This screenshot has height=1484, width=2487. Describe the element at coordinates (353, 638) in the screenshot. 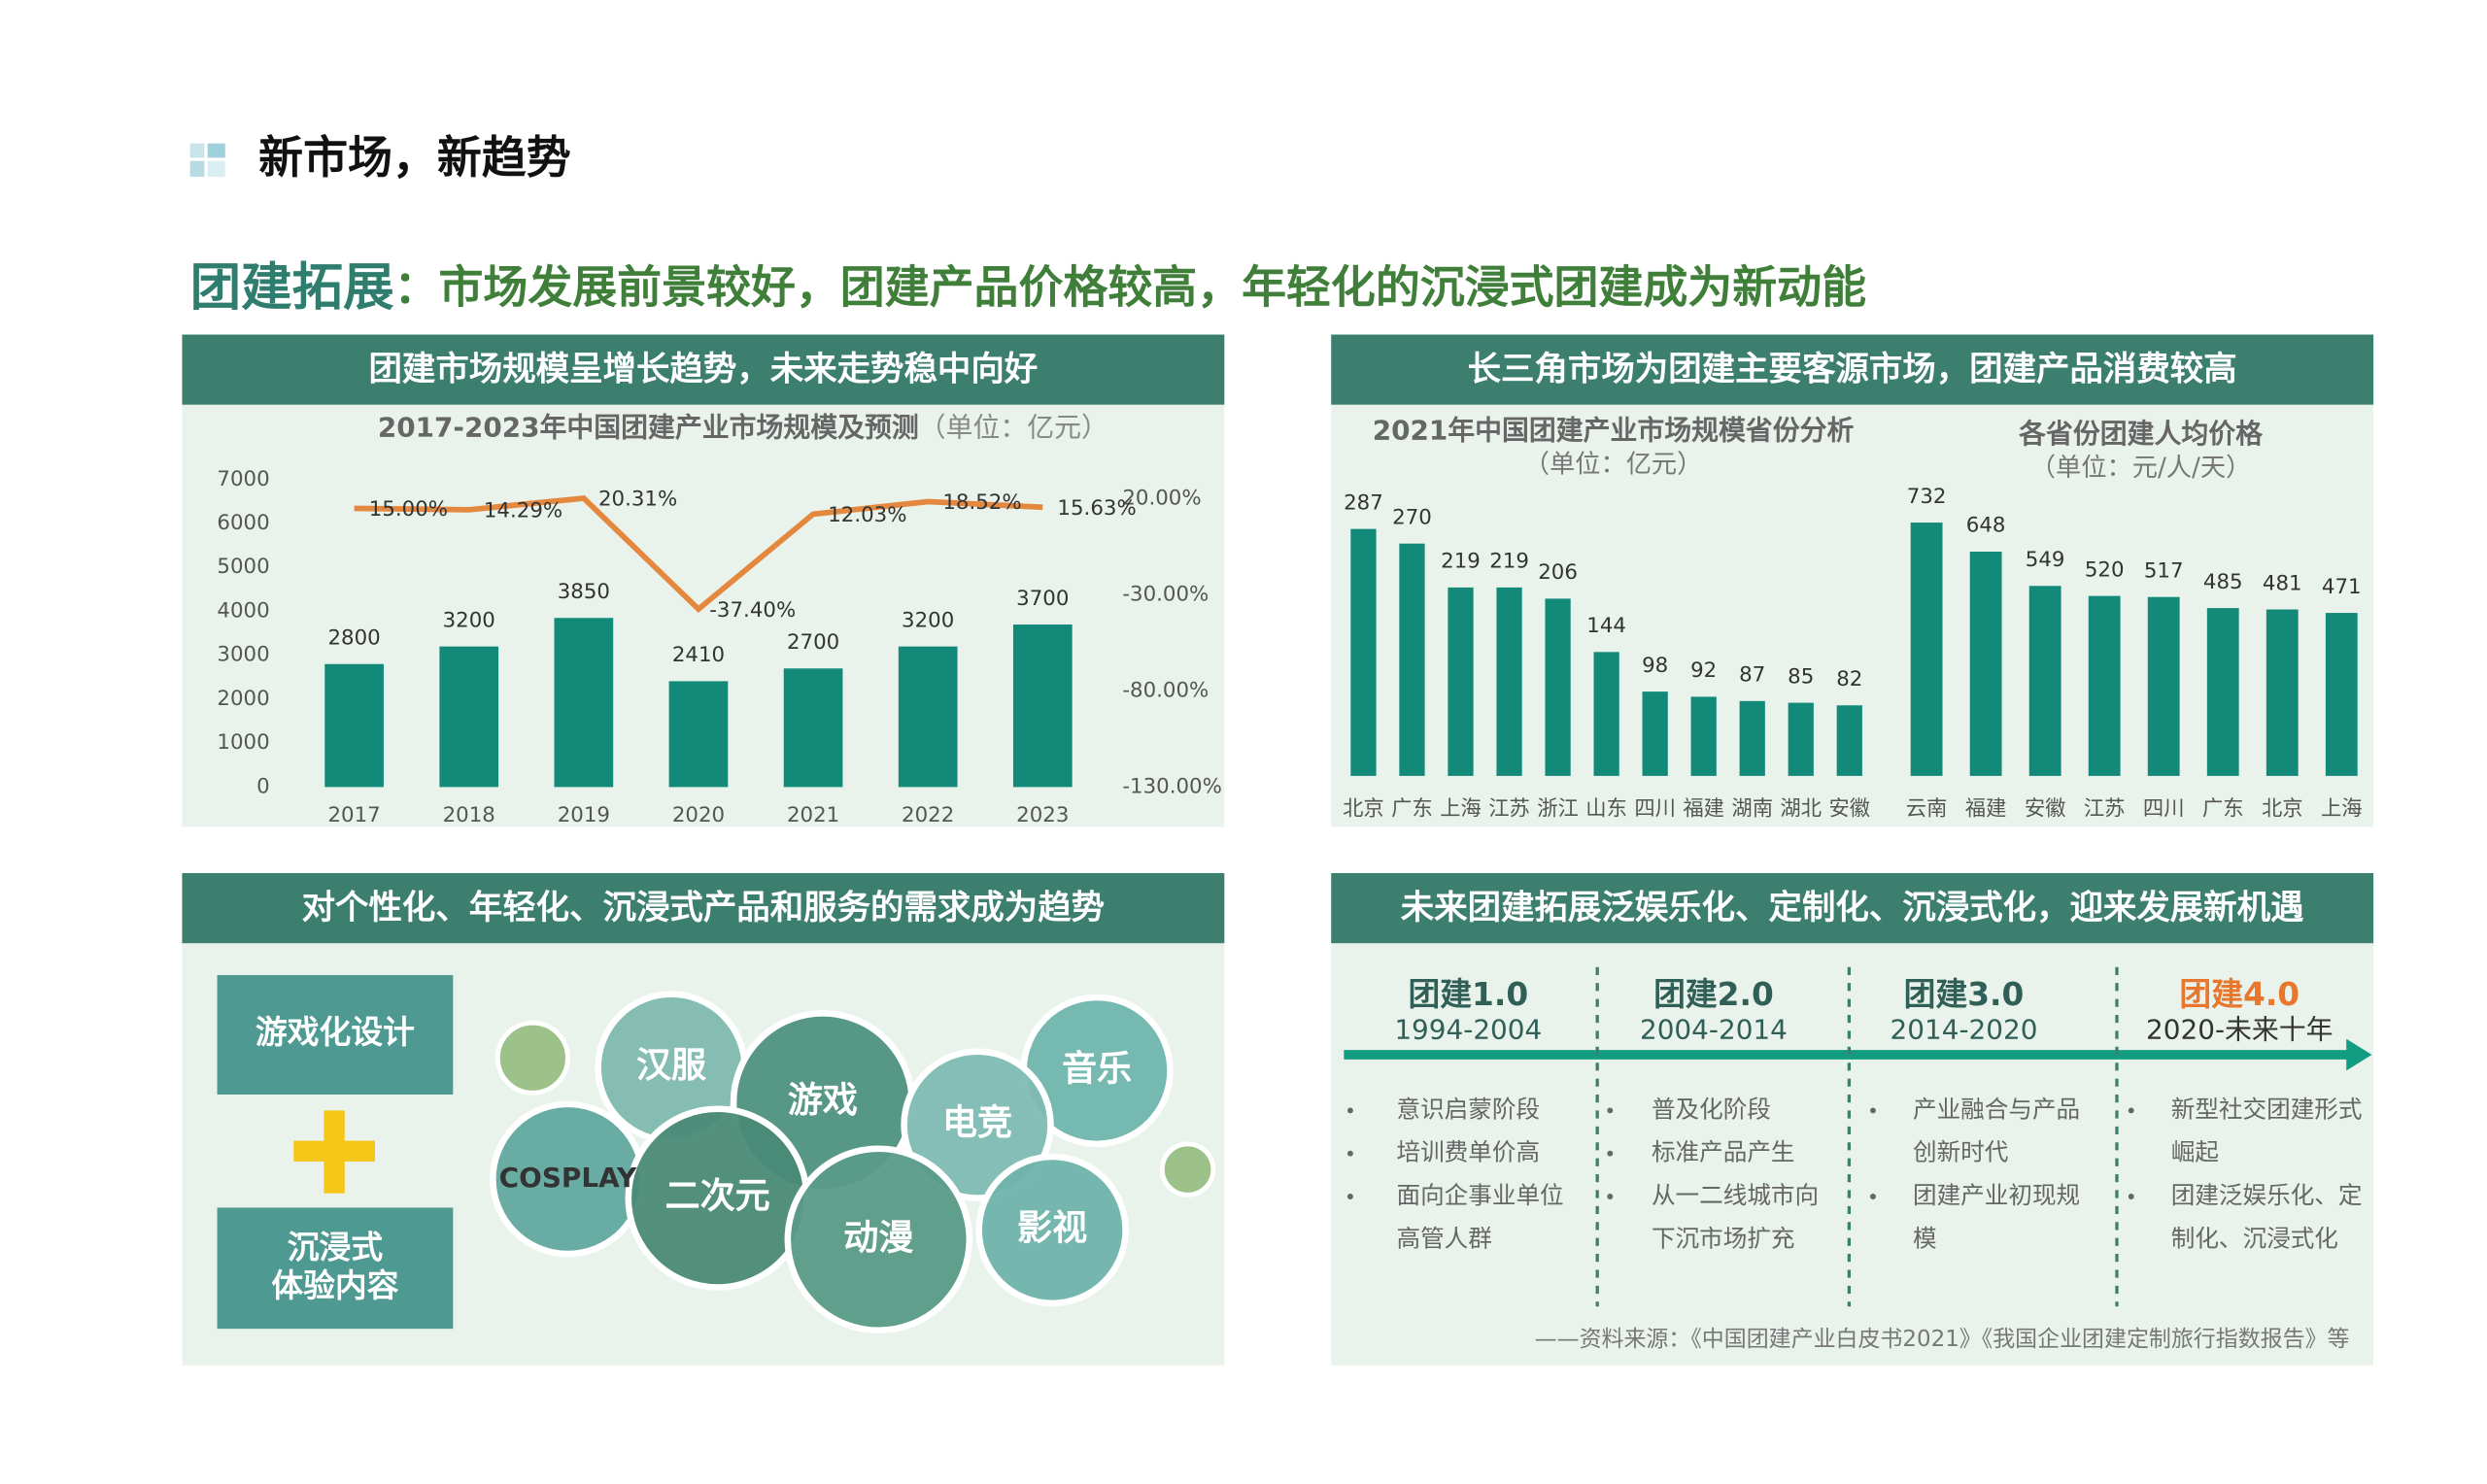

I see `data-label: 2800` at that location.